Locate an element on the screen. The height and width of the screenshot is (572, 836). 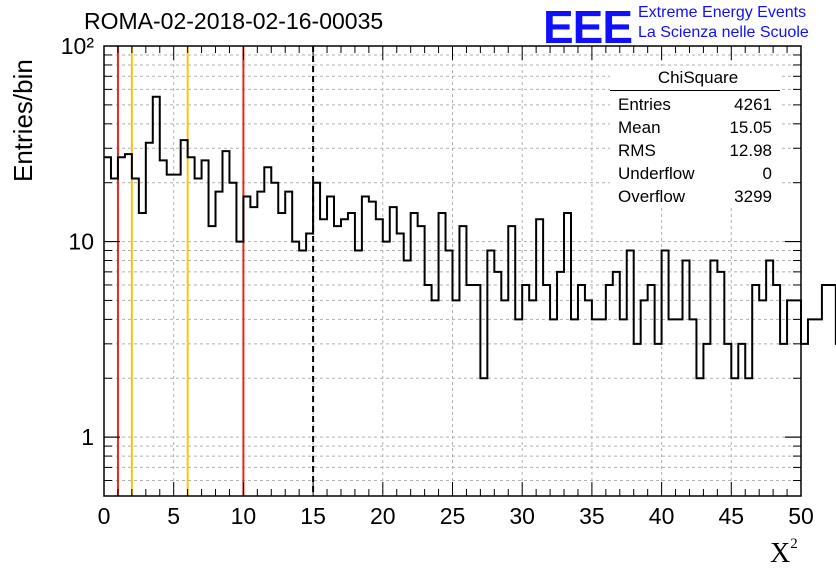
stats-label: RMS is located at coordinates (637, 150).